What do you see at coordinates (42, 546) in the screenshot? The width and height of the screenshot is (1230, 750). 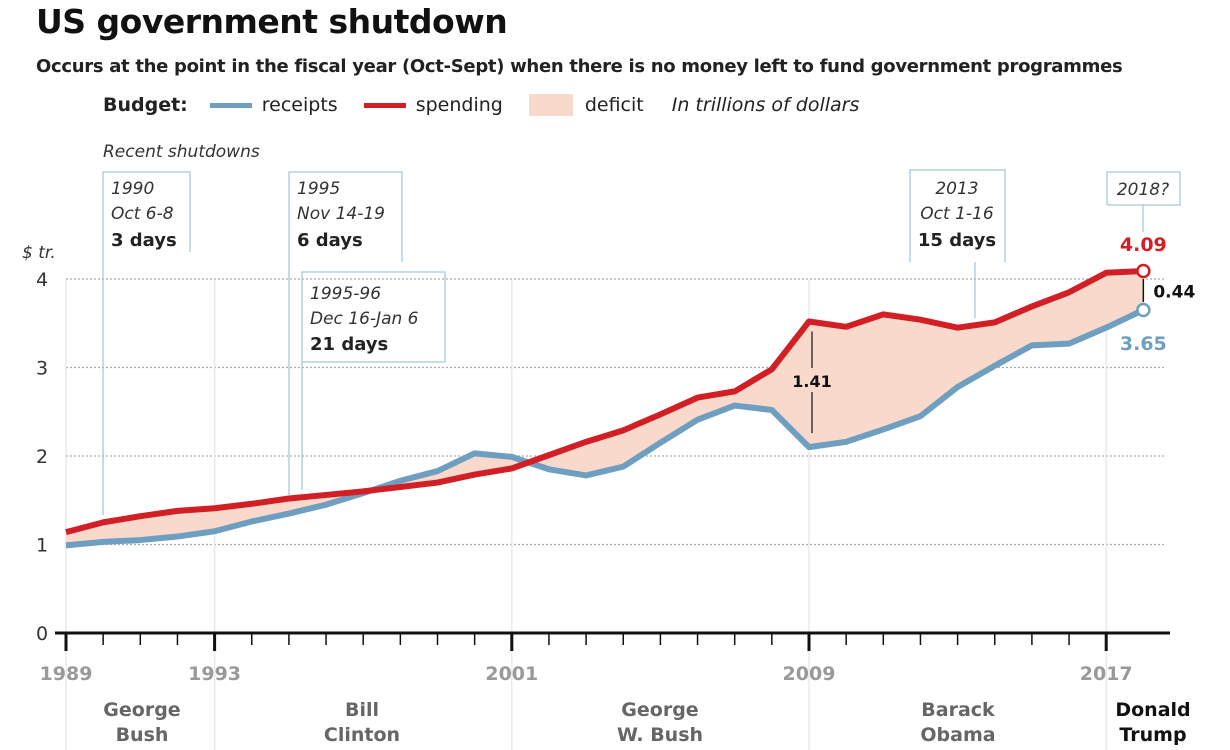 I see `y-tick-label: 1` at bounding box center [42, 546].